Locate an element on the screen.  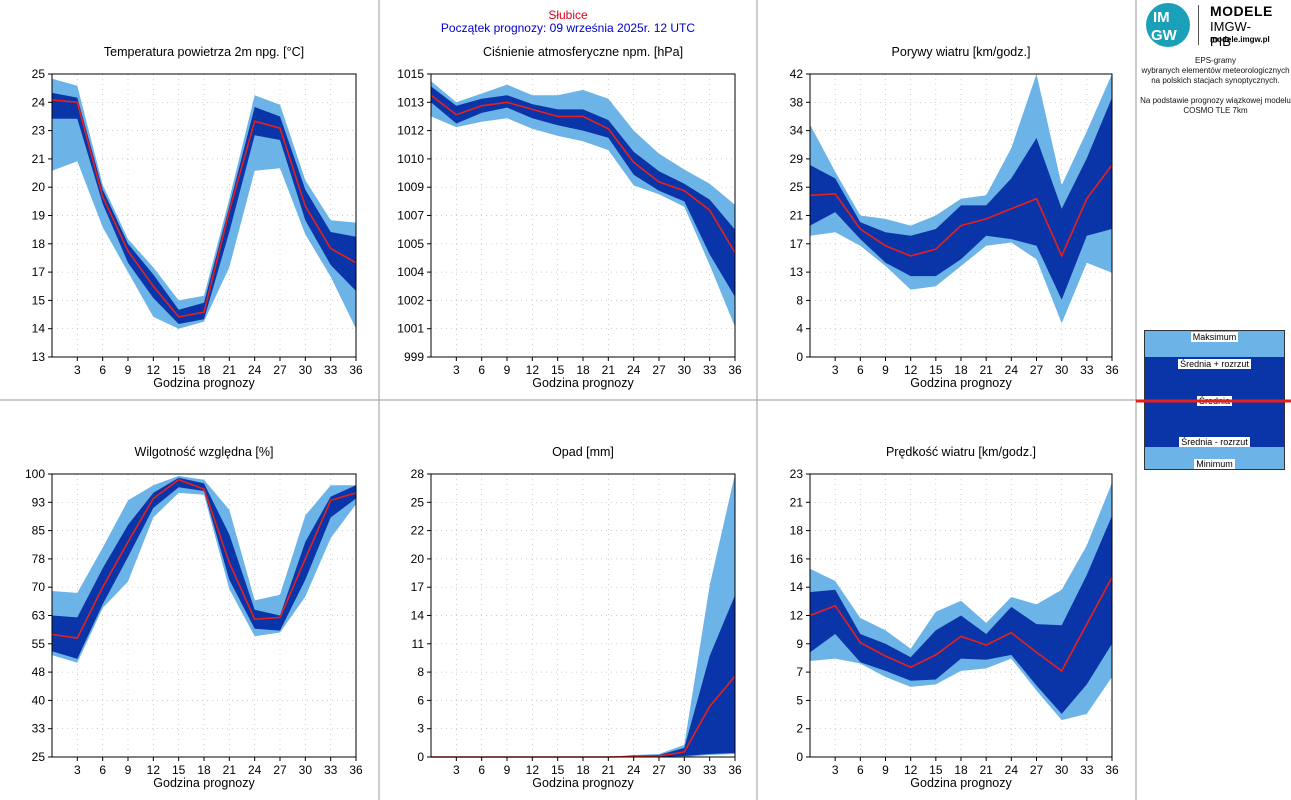
y-tick-label: 1012 is located at coordinates (410, 131).